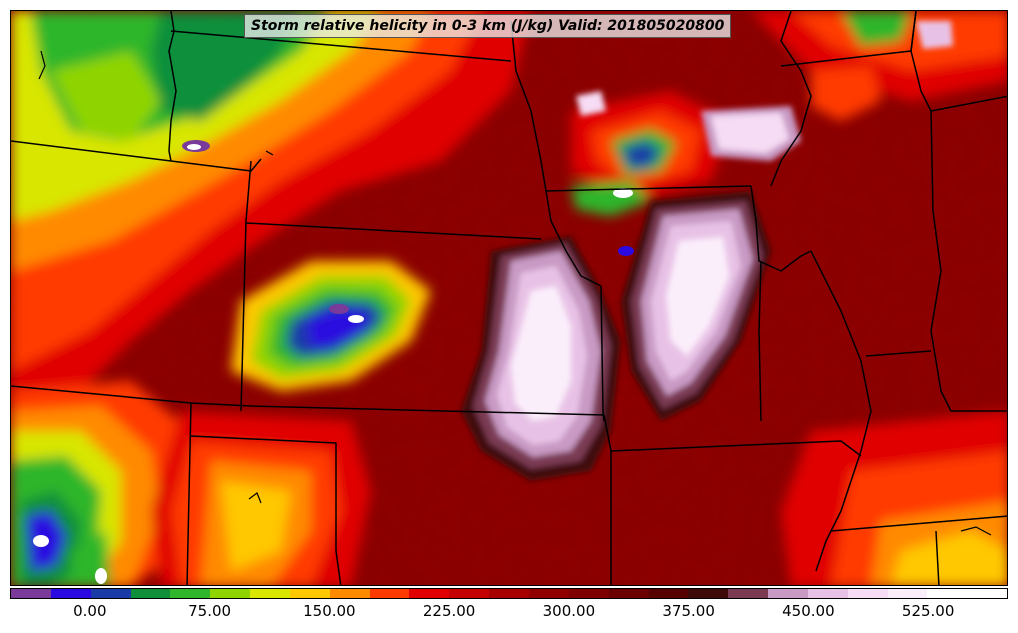  What do you see at coordinates (569, 611) in the screenshot?
I see `colorbar-tick-label: 300.00` at bounding box center [569, 611].